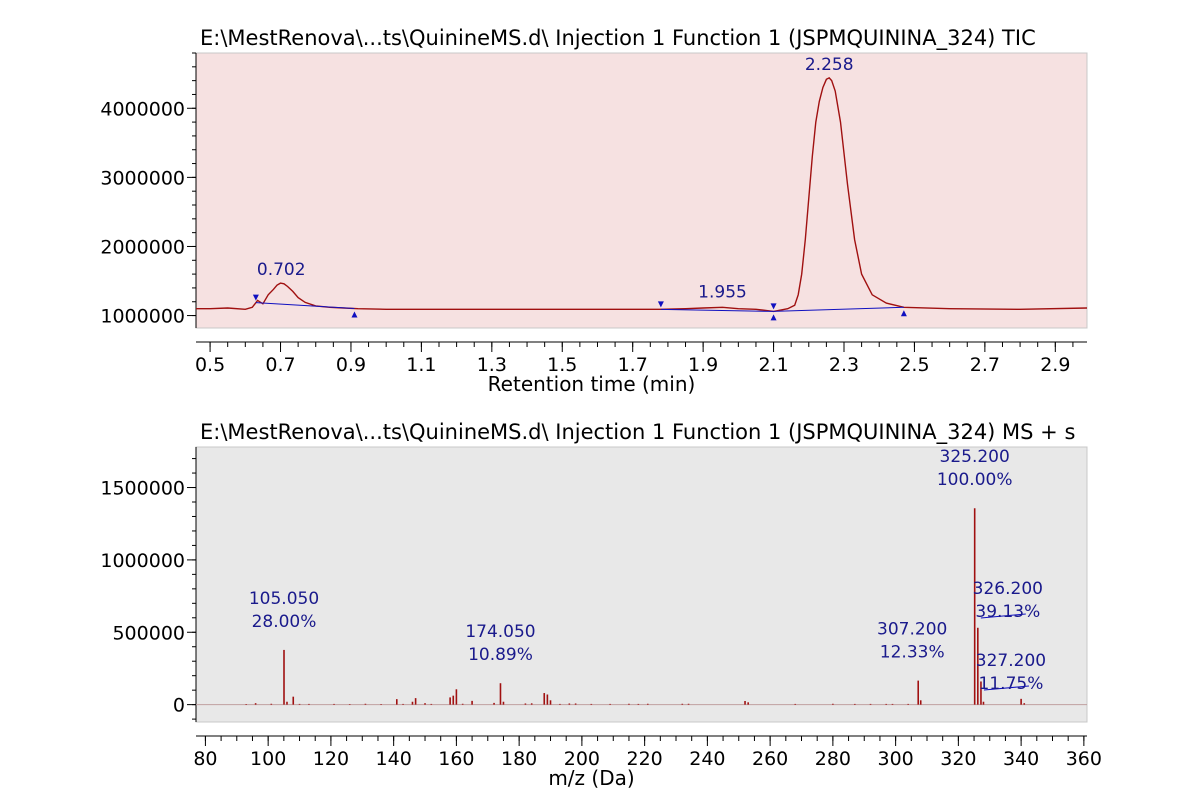 The height and width of the screenshot is (800, 1200). Describe the element at coordinates (142, 247) in the screenshot. I see `tic-y-tick-label: 2000000` at that location.